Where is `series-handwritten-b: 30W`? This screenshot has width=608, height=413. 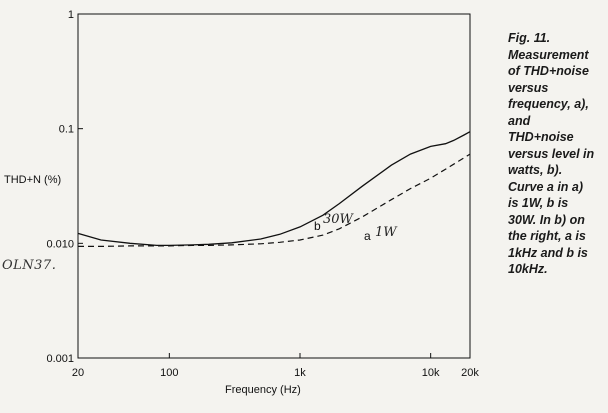 series-handwritten-b: 30W is located at coordinates (339, 219).